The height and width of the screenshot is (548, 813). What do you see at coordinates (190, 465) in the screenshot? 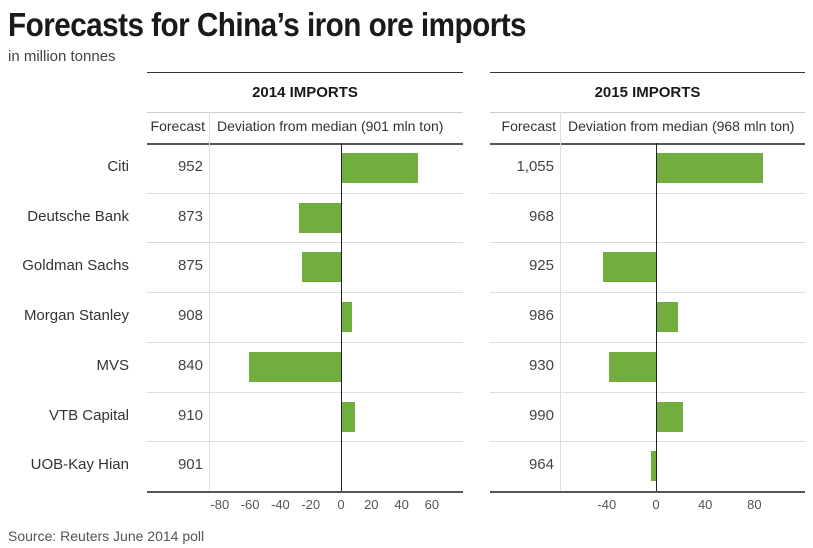
I see `forecast-value: 901` at bounding box center [190, 465].